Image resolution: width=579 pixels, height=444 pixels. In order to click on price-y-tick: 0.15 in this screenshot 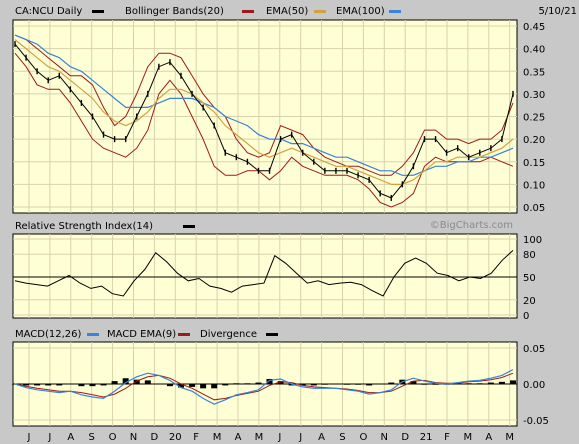, I will do `click(534, 163)`.